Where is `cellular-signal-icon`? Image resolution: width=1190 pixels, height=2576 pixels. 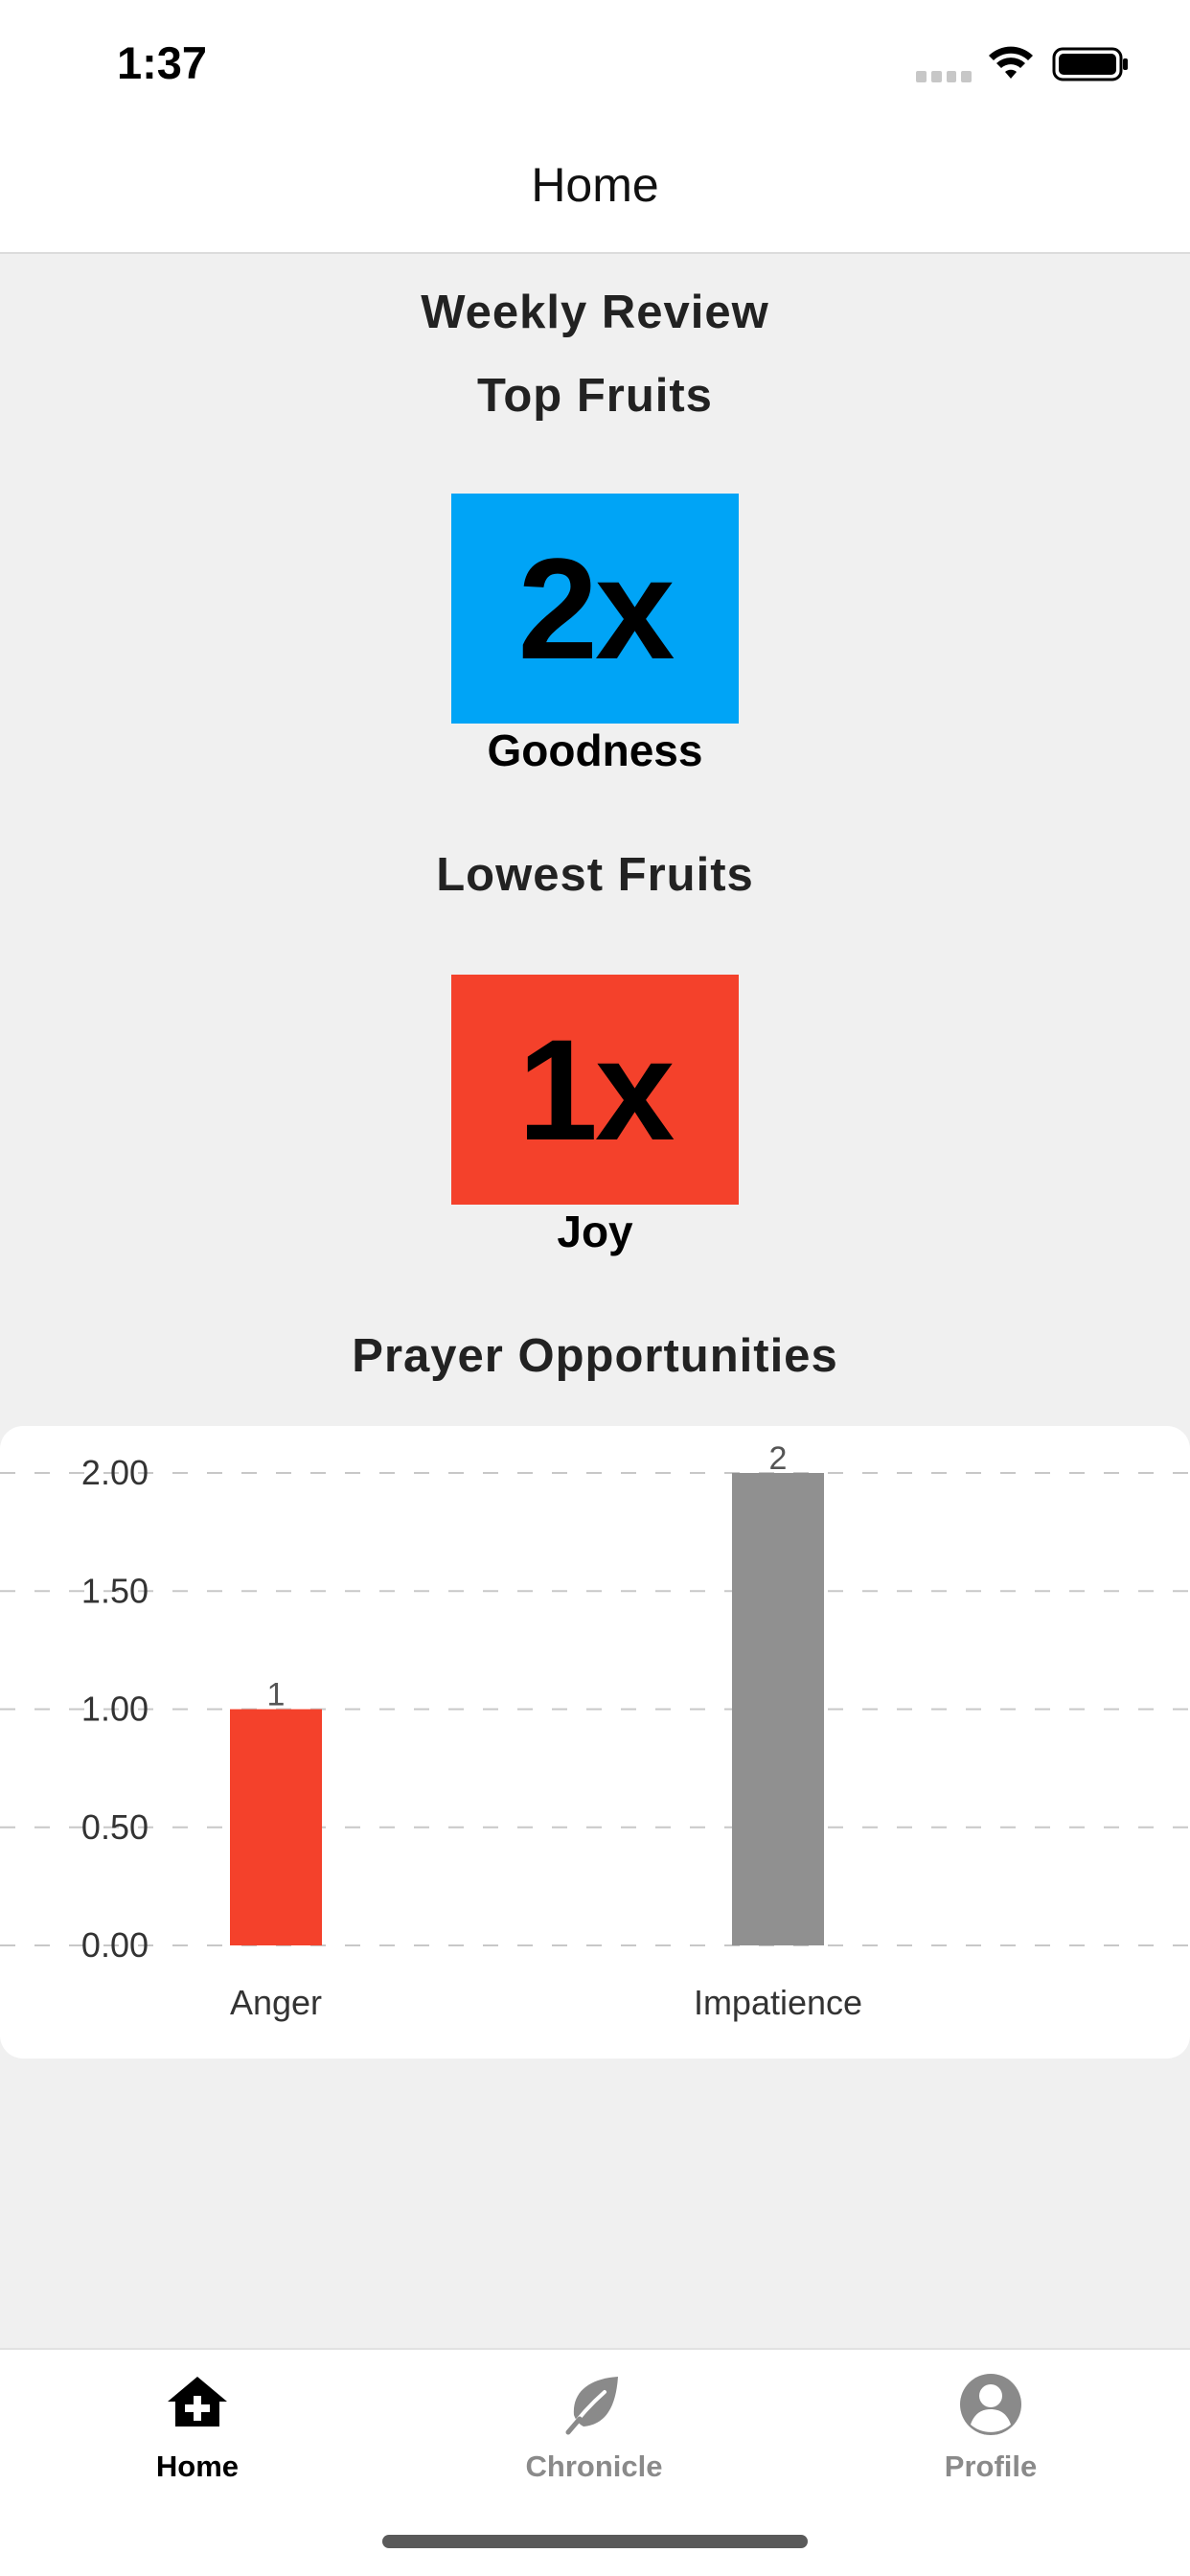
cellular-signal-icon is located at coordinates (944, 76).